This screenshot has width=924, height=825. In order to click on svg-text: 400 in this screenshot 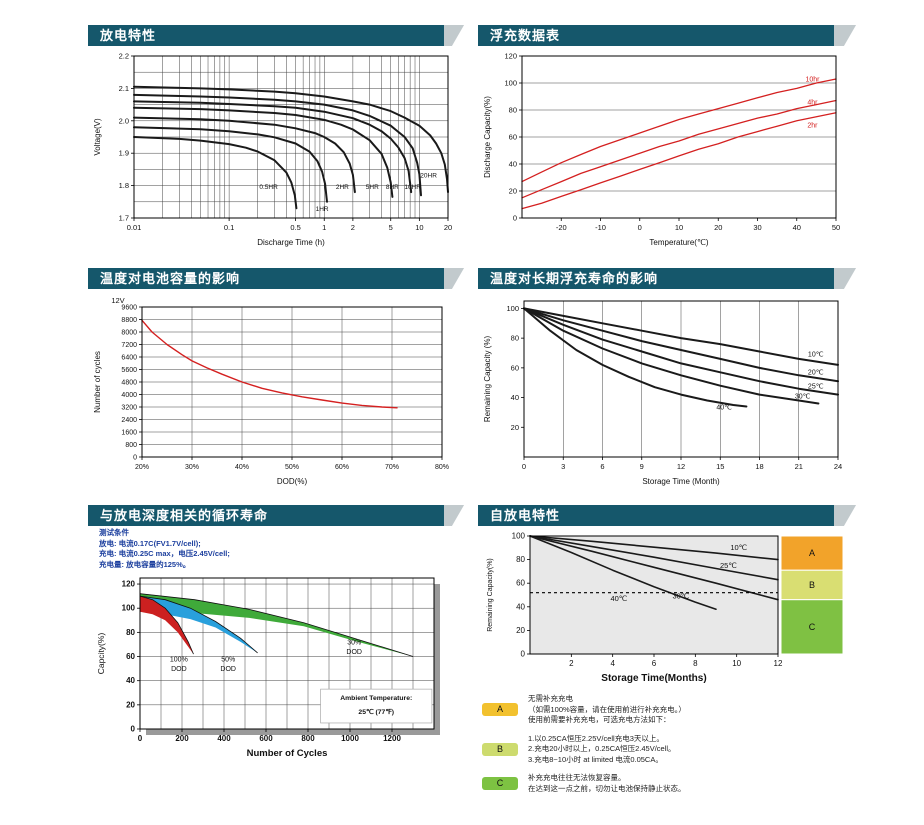, I will do `click(224, 738)`.